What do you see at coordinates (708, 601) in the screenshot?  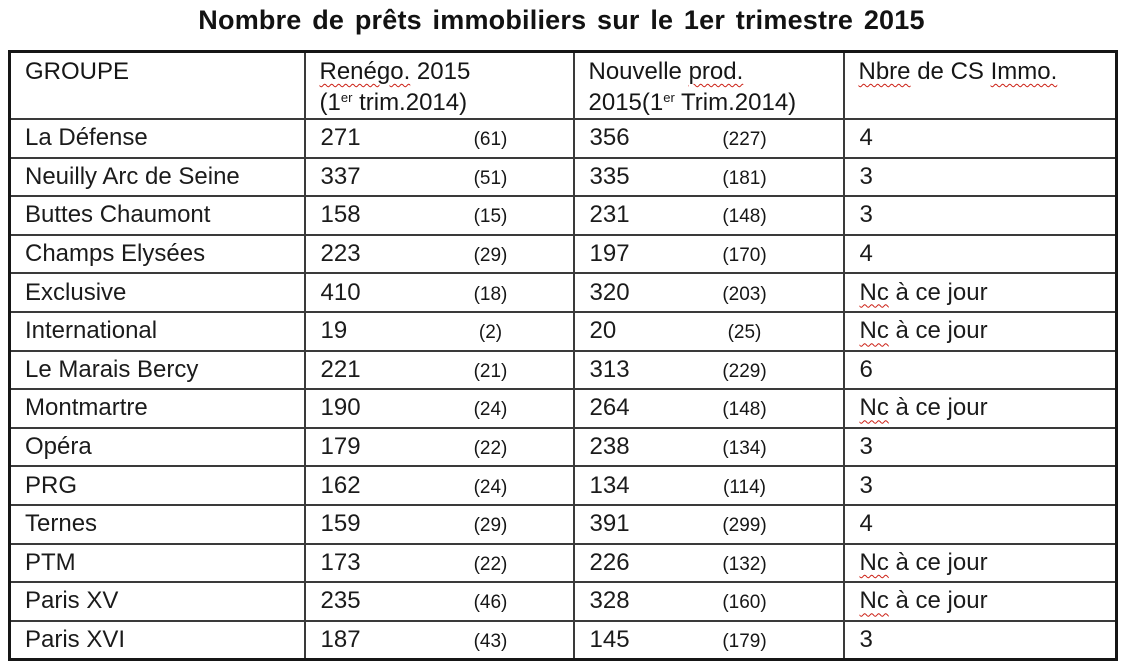 I see `cell-nouvelle-prod: 328 (160)` at bounding box center [708, 601].